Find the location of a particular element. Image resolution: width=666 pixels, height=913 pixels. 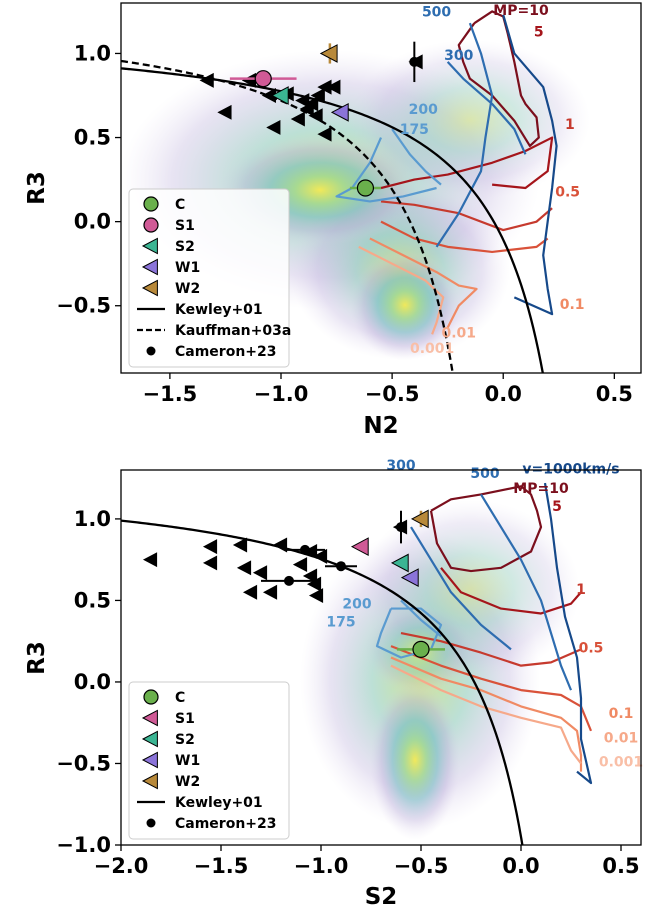

legend-label: Kauffman+03a is located at coordinates (233, 331).